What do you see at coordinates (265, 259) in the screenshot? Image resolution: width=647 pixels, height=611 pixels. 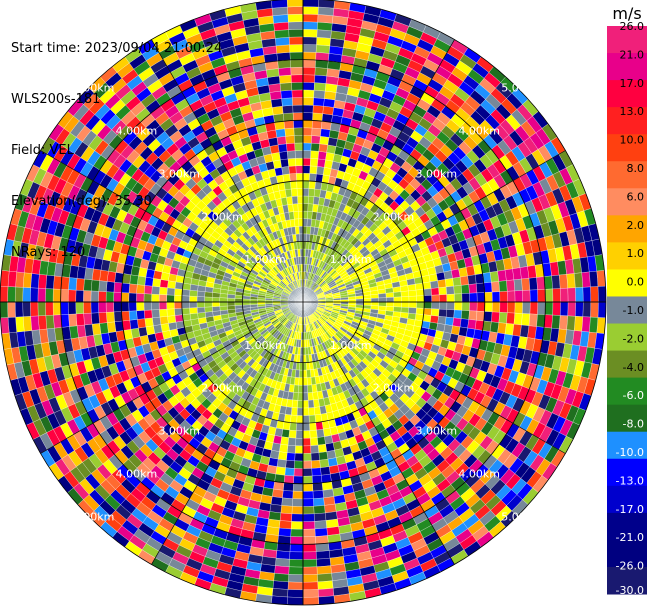 I see `ring-label: 1.00km` at bounding box center [265, 259].